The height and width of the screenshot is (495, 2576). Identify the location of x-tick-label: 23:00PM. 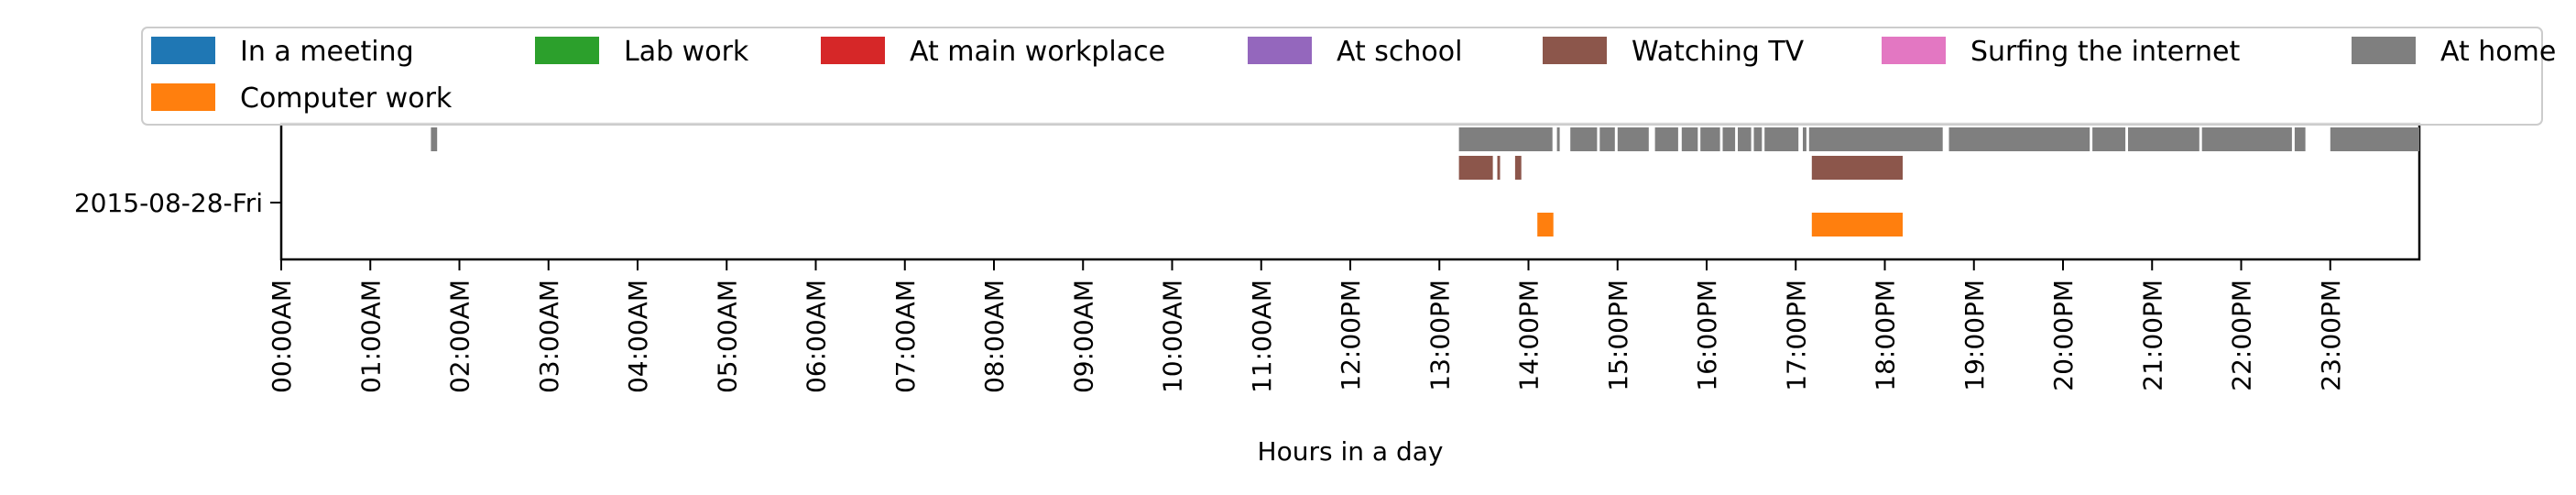
(2331, 335).